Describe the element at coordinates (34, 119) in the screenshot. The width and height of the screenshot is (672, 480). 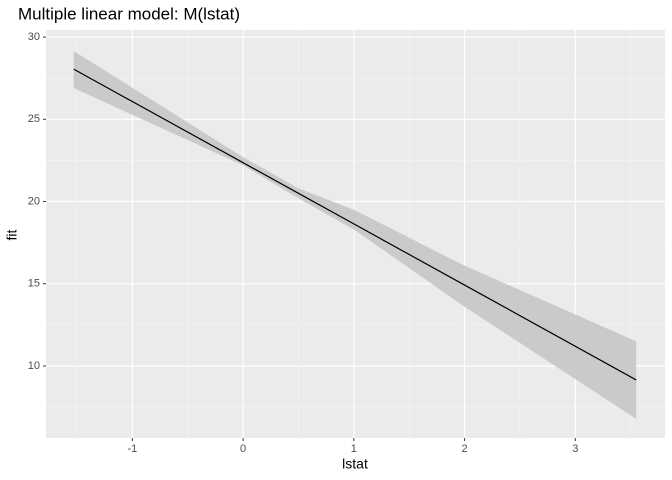
I see `y-tick-label: 25` at that location.